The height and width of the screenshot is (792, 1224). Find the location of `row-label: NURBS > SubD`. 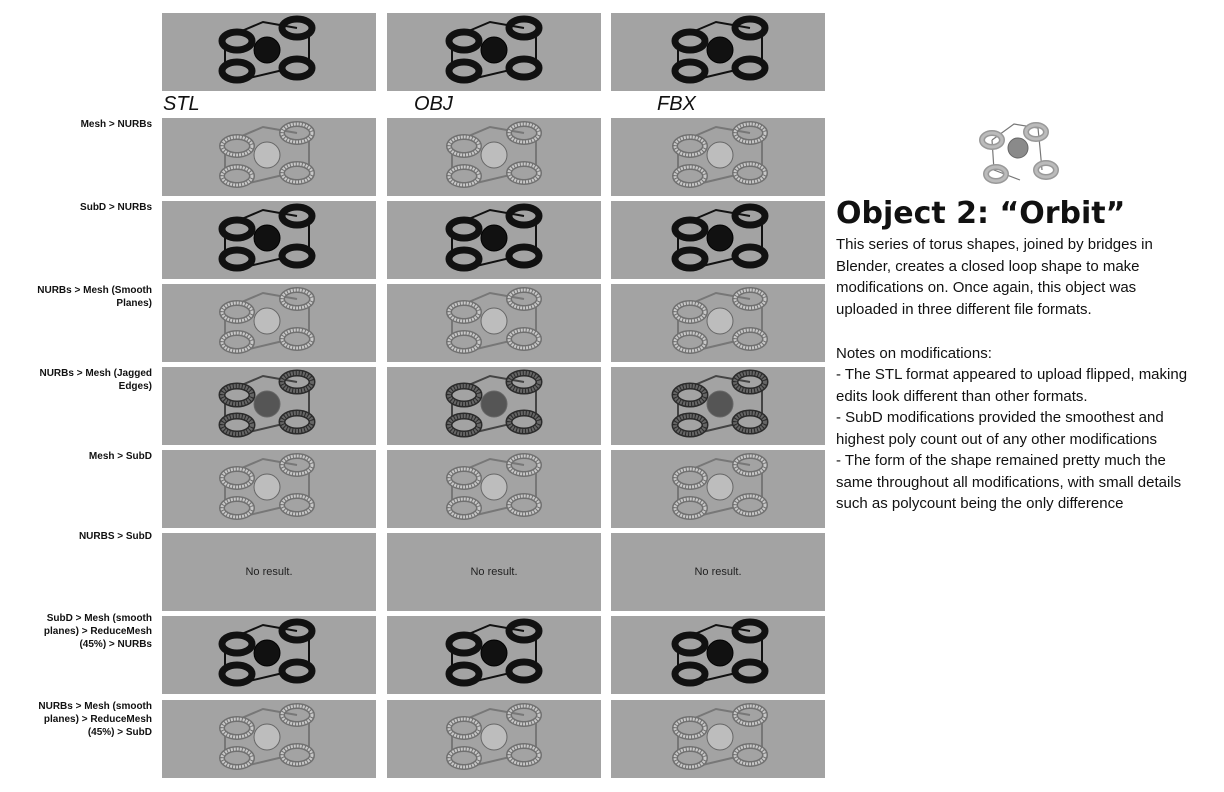

row-label: NURBS > SubD is located at coordinates (115, 536).